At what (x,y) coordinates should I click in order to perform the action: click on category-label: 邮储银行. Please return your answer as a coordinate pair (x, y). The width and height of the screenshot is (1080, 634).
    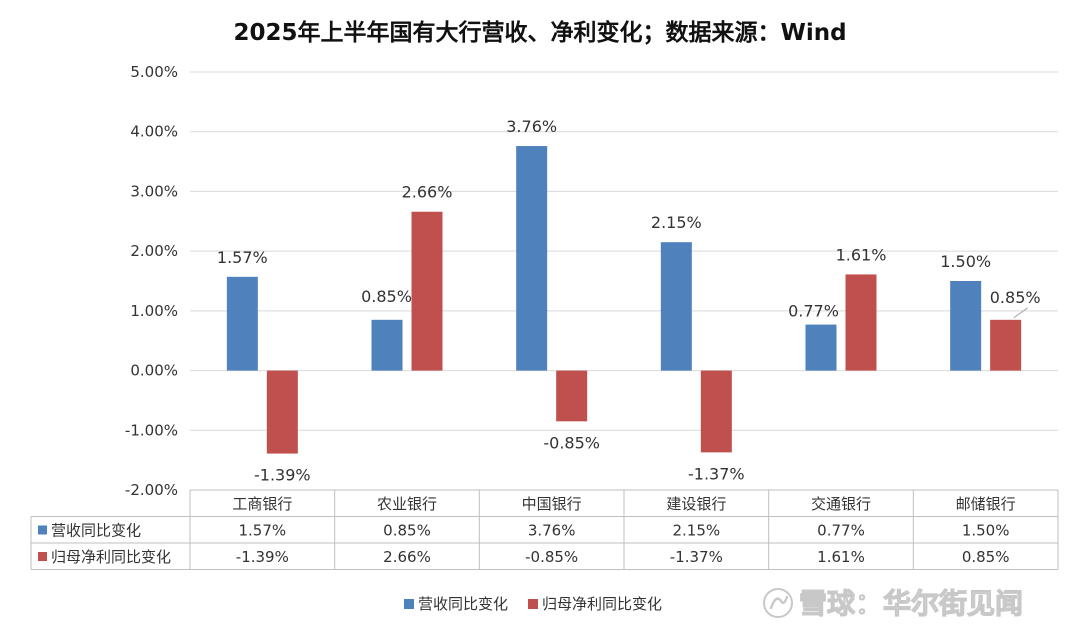
    Looking at the image, I should click on (986, 504).